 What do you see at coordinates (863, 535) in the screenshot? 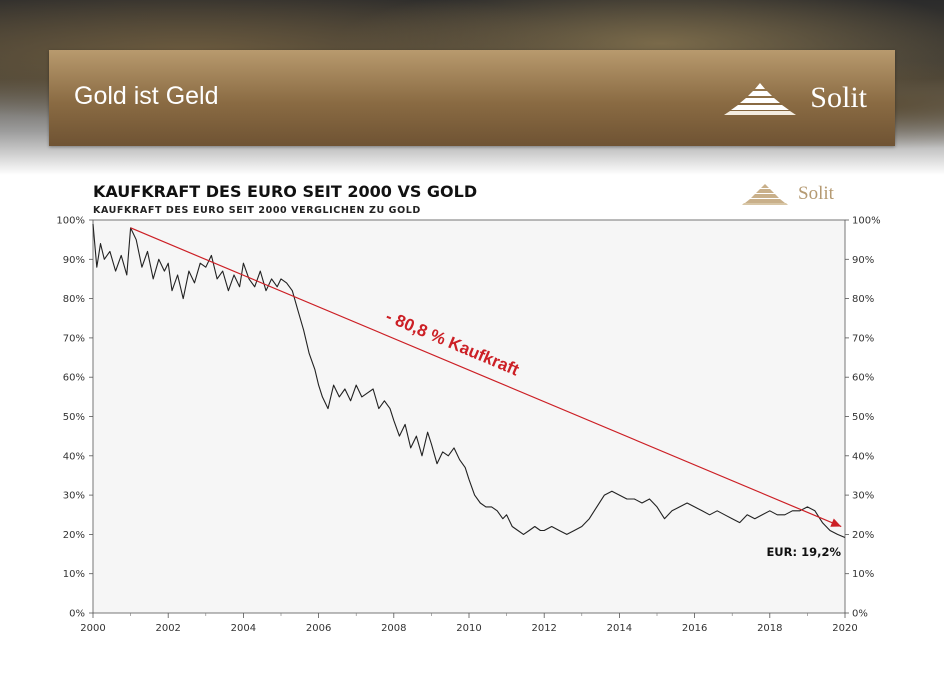
I see `y-tick-label-right: 20%` at bounding box center [863, 535].